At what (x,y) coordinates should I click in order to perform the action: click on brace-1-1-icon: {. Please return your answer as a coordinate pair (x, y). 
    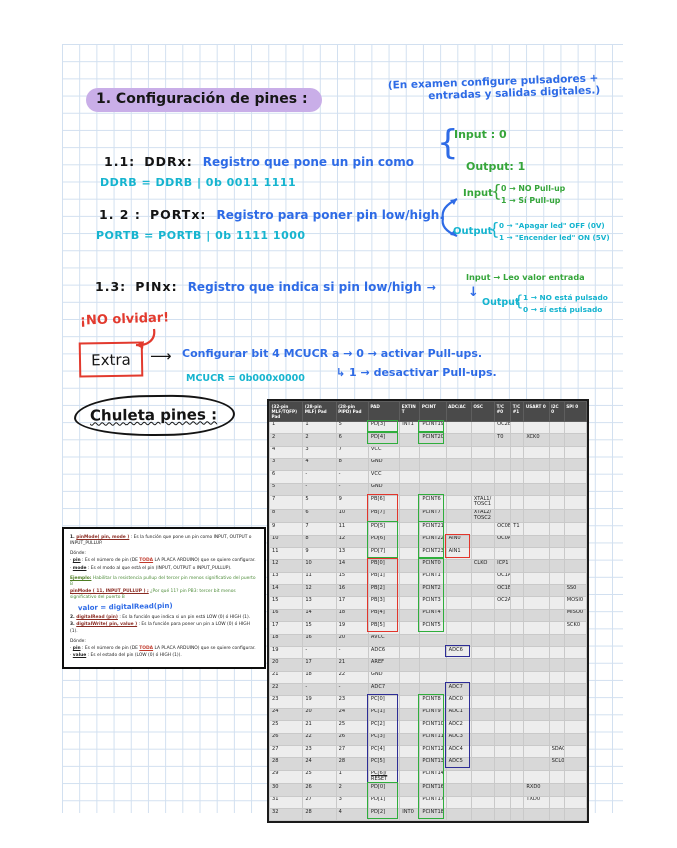
    Looking at the image, I should click on (448, 143).